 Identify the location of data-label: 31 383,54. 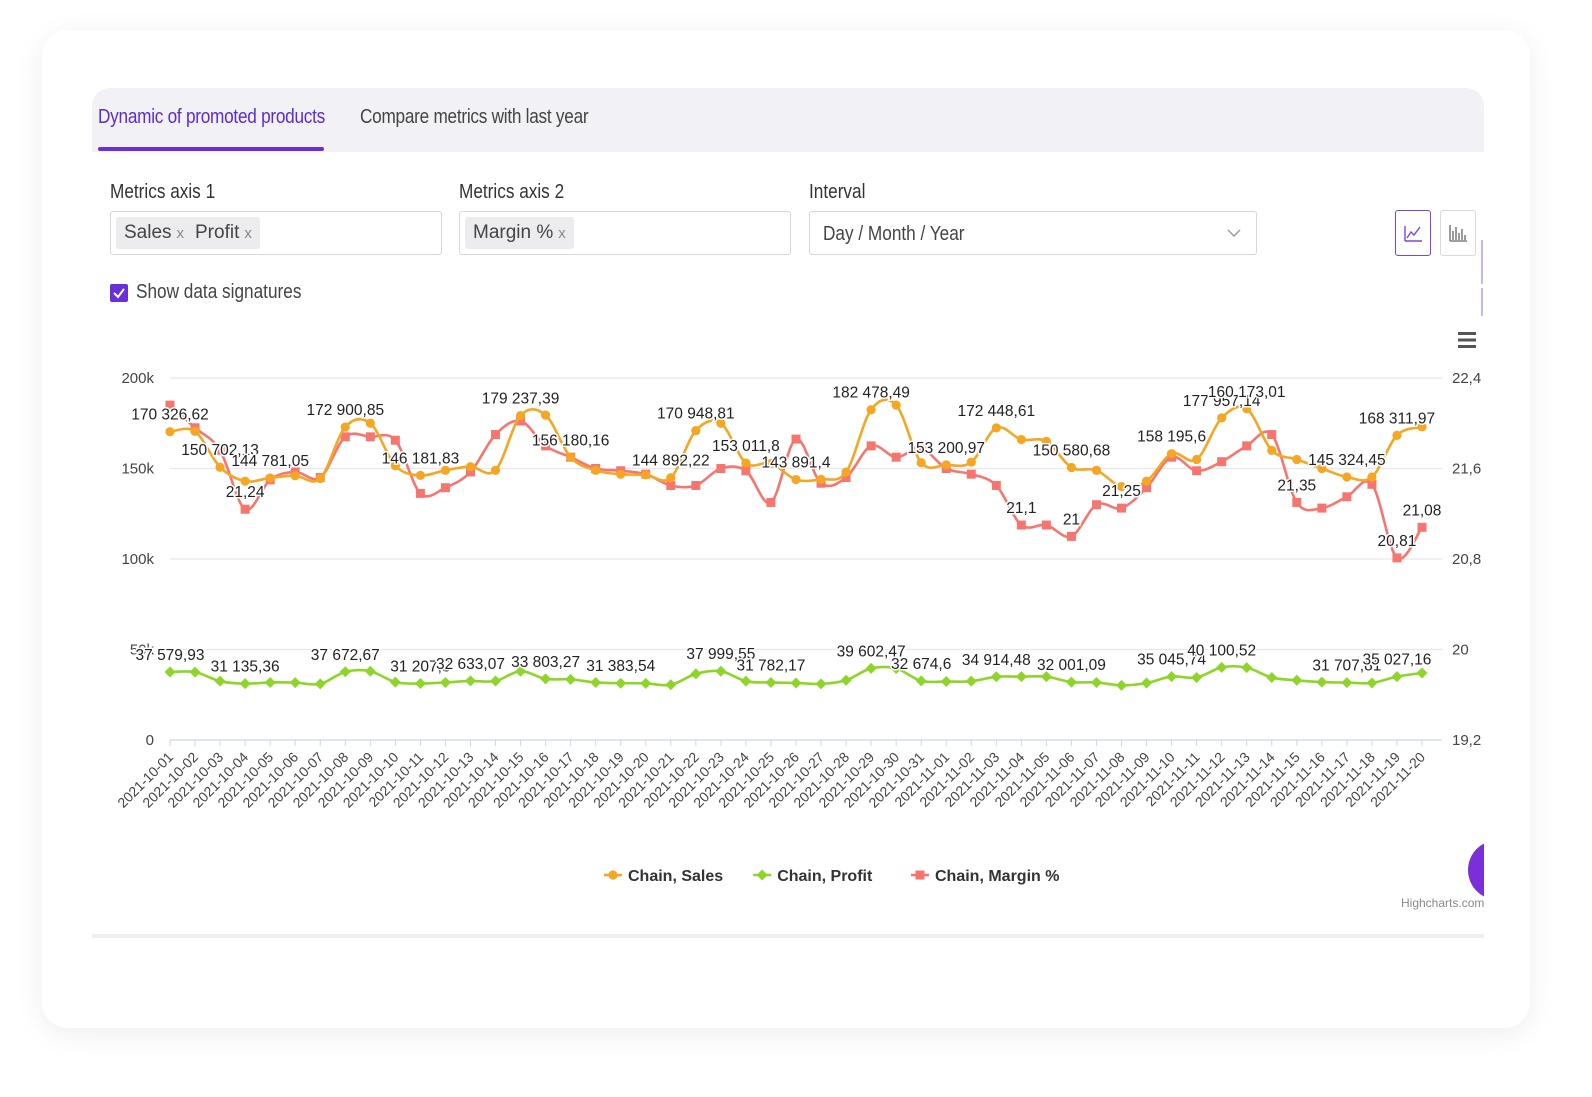
(620, 666).